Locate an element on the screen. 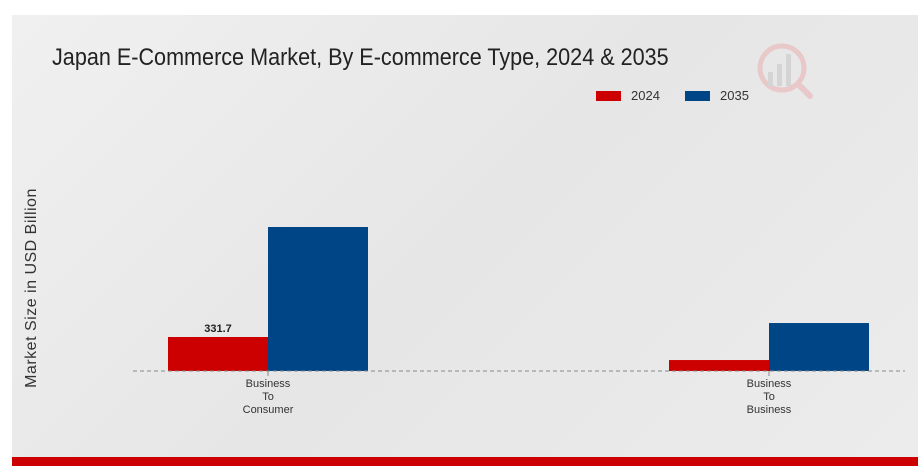 The image size is (918, 475). legend-swatch-2035 is located at coordinates (697, 95).